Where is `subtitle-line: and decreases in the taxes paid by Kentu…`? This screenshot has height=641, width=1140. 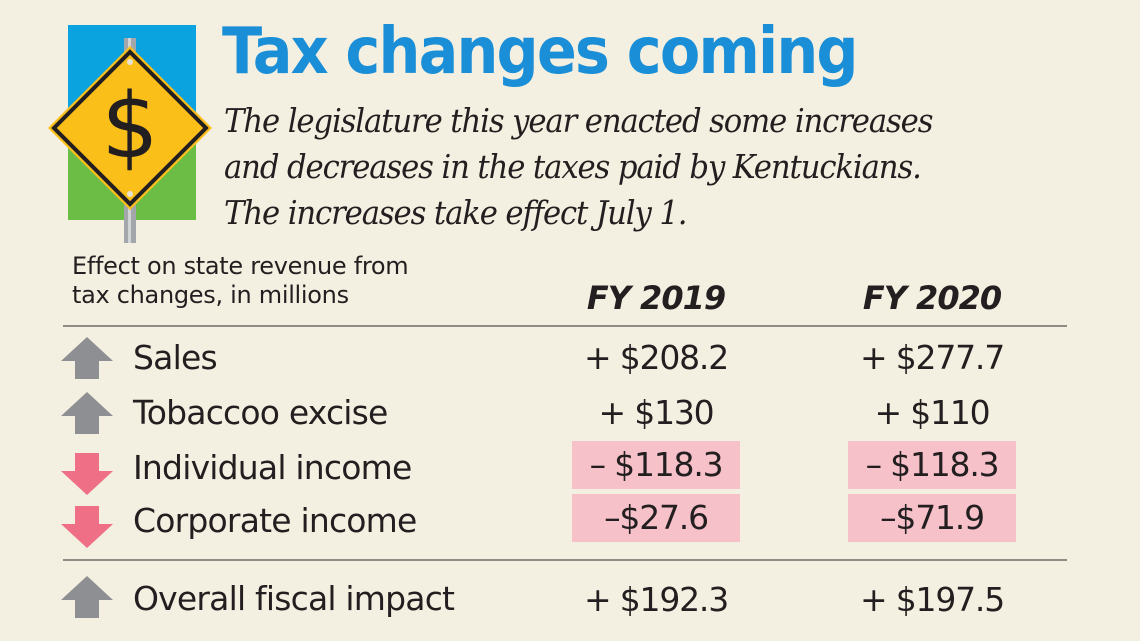
subtitle-line: and decreases in the taxes paid by Kentu… is located at coordinates (573, 166).